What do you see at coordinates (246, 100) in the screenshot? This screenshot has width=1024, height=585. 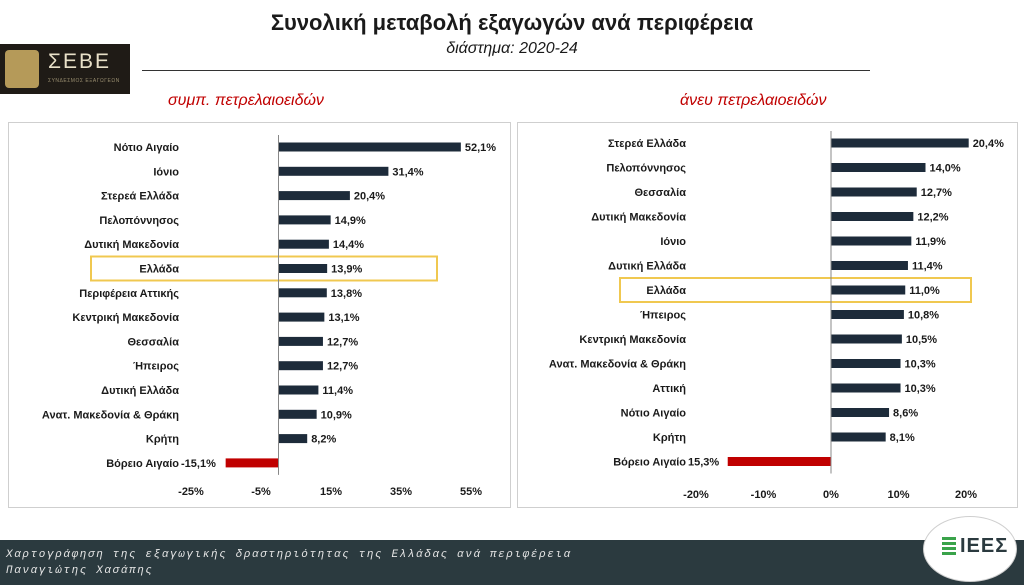 I see `left-panel-title: συμπ. πετρελαιοειδών` at bounding box center [246, 100].